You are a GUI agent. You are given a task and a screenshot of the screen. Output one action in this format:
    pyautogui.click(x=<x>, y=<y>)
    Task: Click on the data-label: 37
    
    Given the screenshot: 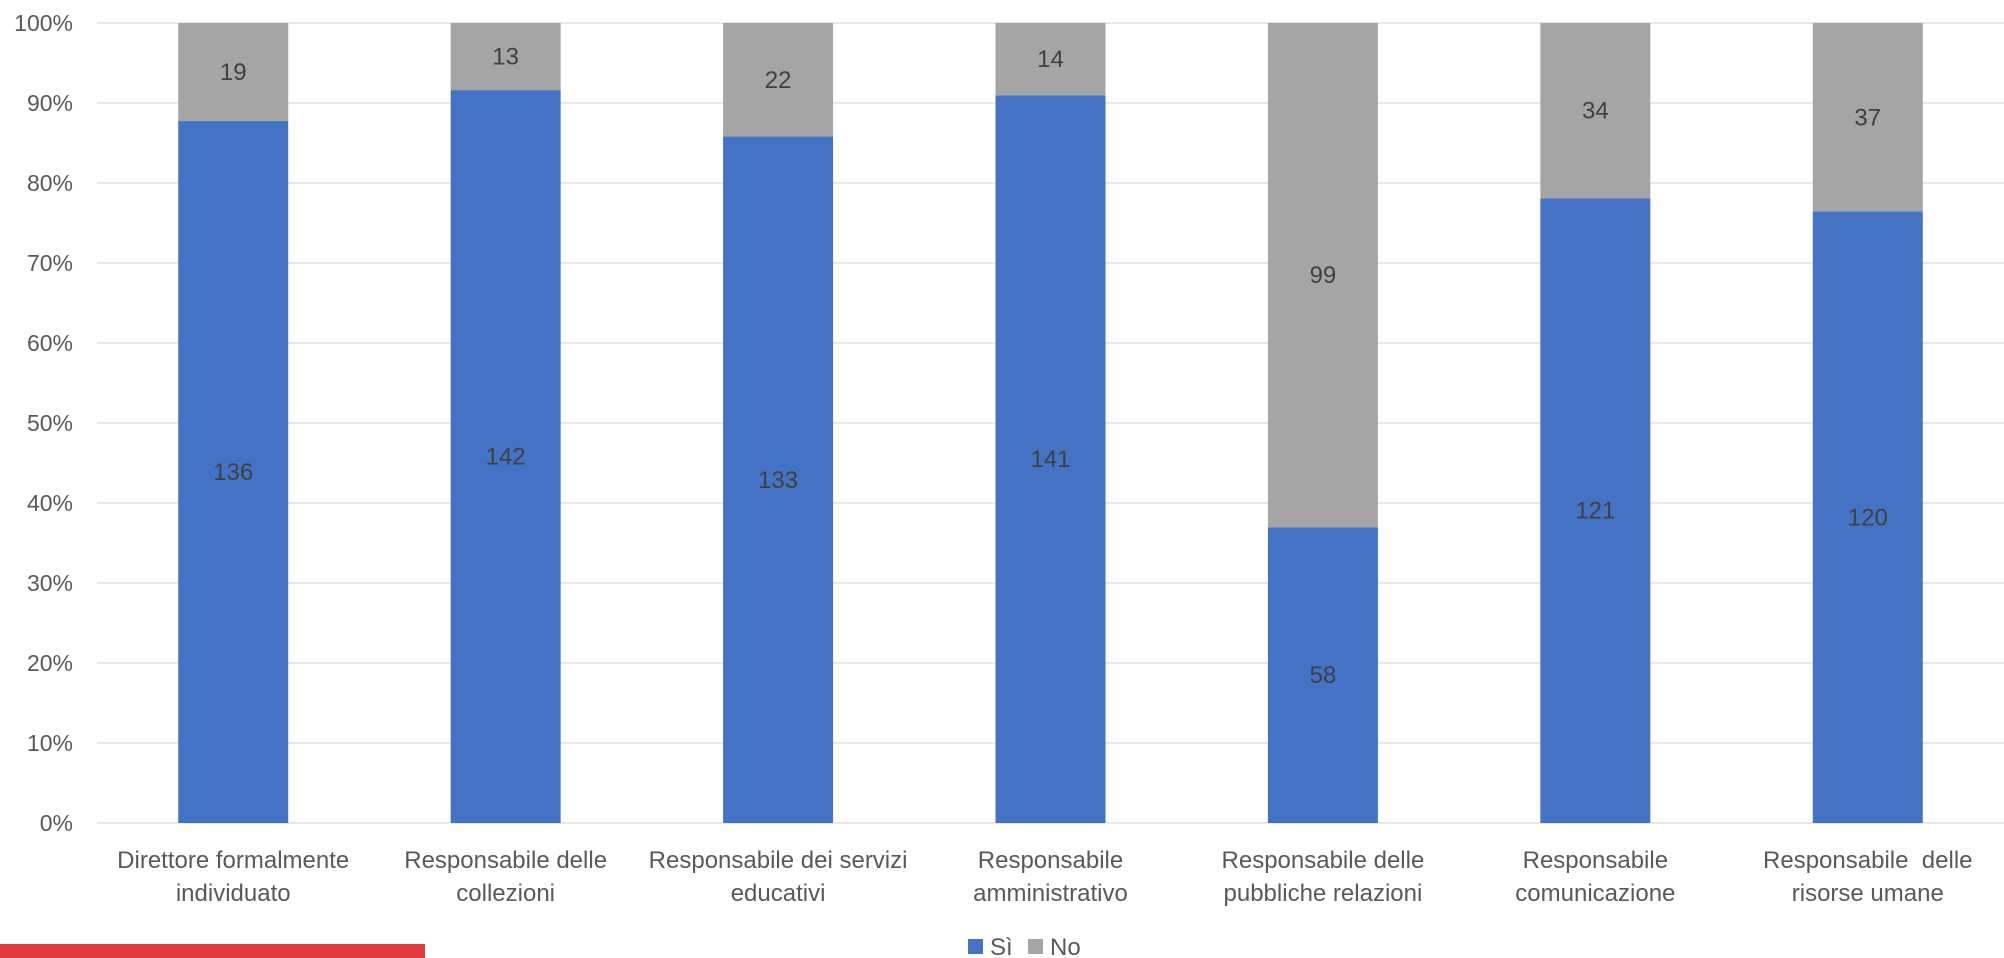 What is the action you would take?
    pyautogui.click(x=1867, y=117)
    